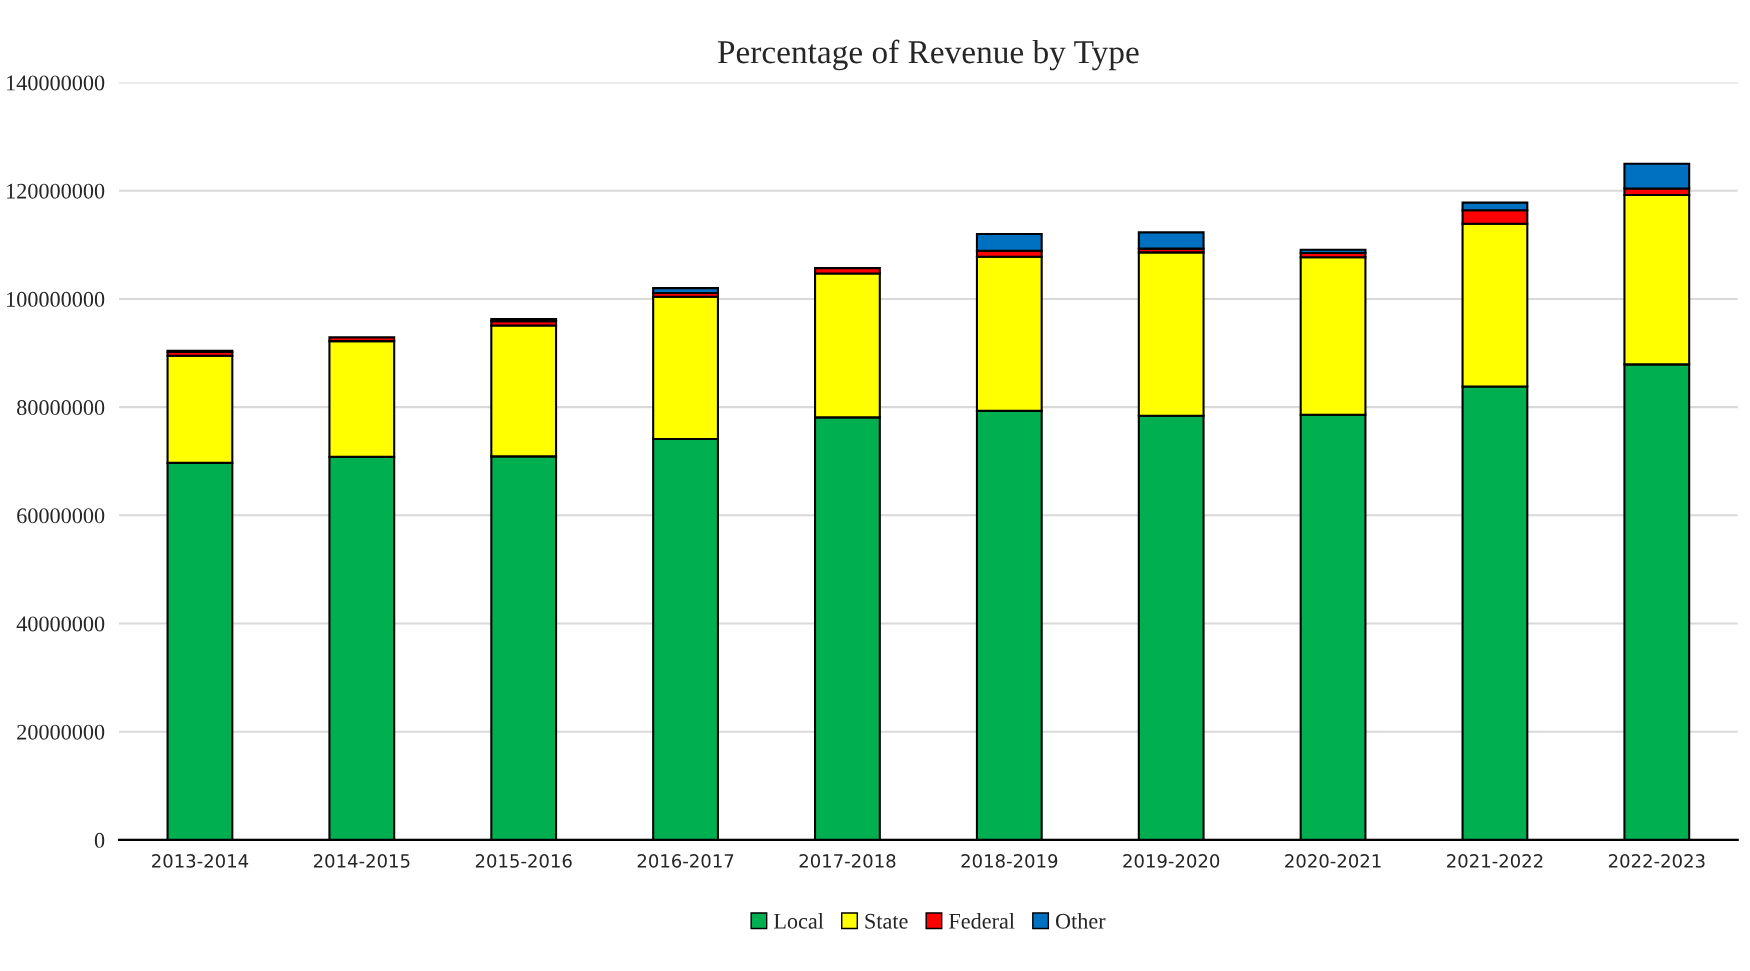 This screenshot has height=971, width=1750. What do you see at coordinates (1333, 861) in the screenshot?
I see `x-tick-label: 2020-2021` at bounding box center [1333, 861].